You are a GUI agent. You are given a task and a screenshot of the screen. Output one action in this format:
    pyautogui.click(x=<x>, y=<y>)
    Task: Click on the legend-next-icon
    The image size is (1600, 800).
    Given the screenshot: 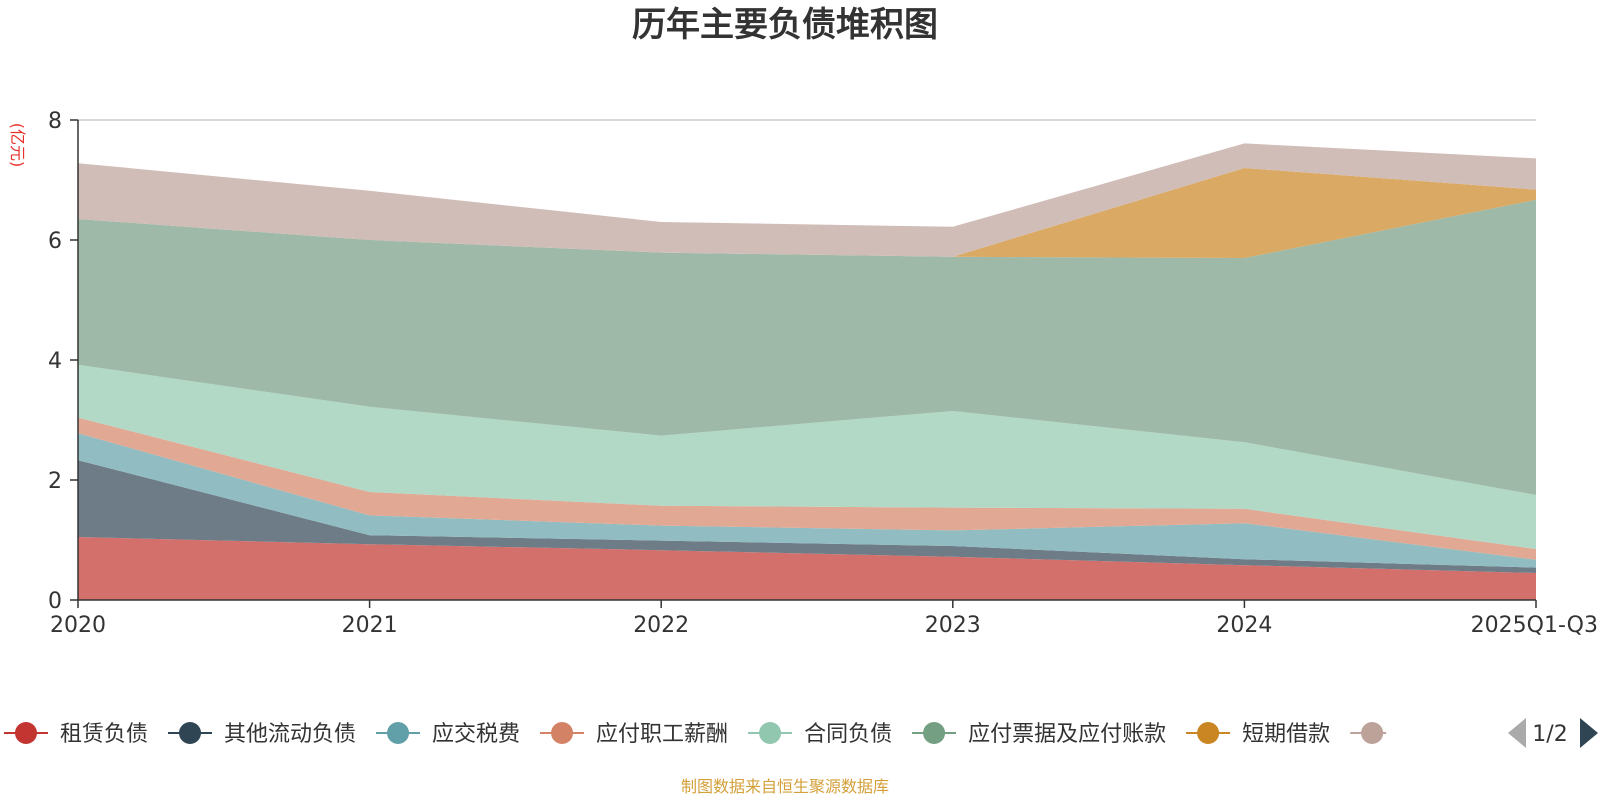 What is the action you would take?
    pyautogui.click(x=1589, y=733)
    